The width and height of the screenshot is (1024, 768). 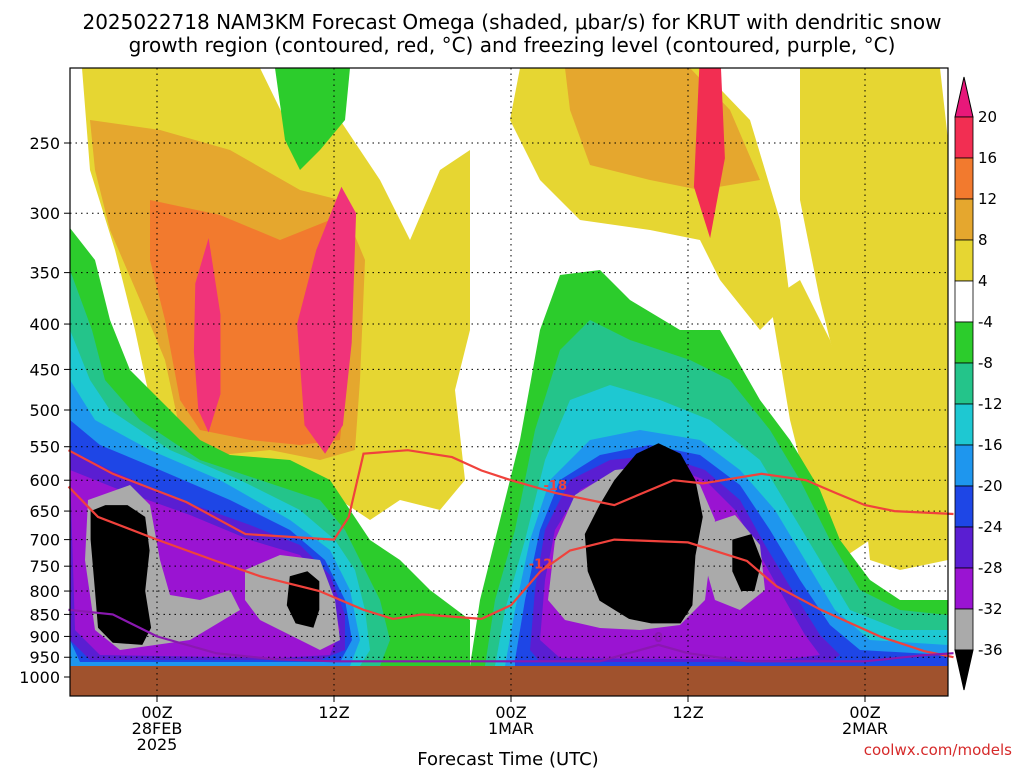 I want to click on x-tick-label: 28FEB, so click(x=157, y=728).